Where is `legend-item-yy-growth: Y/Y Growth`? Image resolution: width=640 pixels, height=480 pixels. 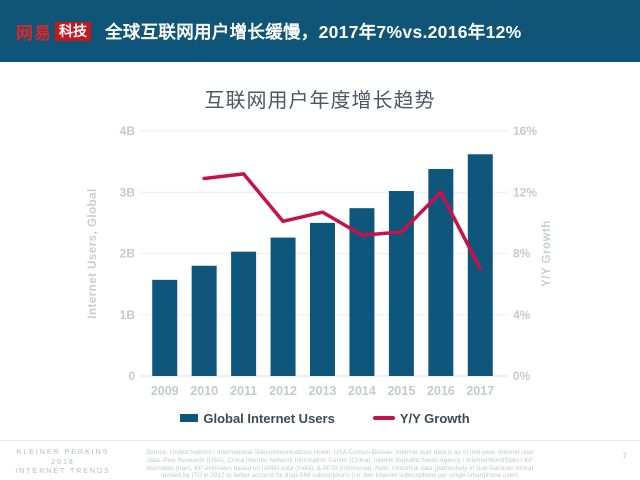
legend-item-yy-growth: Y/Y Growth is located at coordinates (421, 418).